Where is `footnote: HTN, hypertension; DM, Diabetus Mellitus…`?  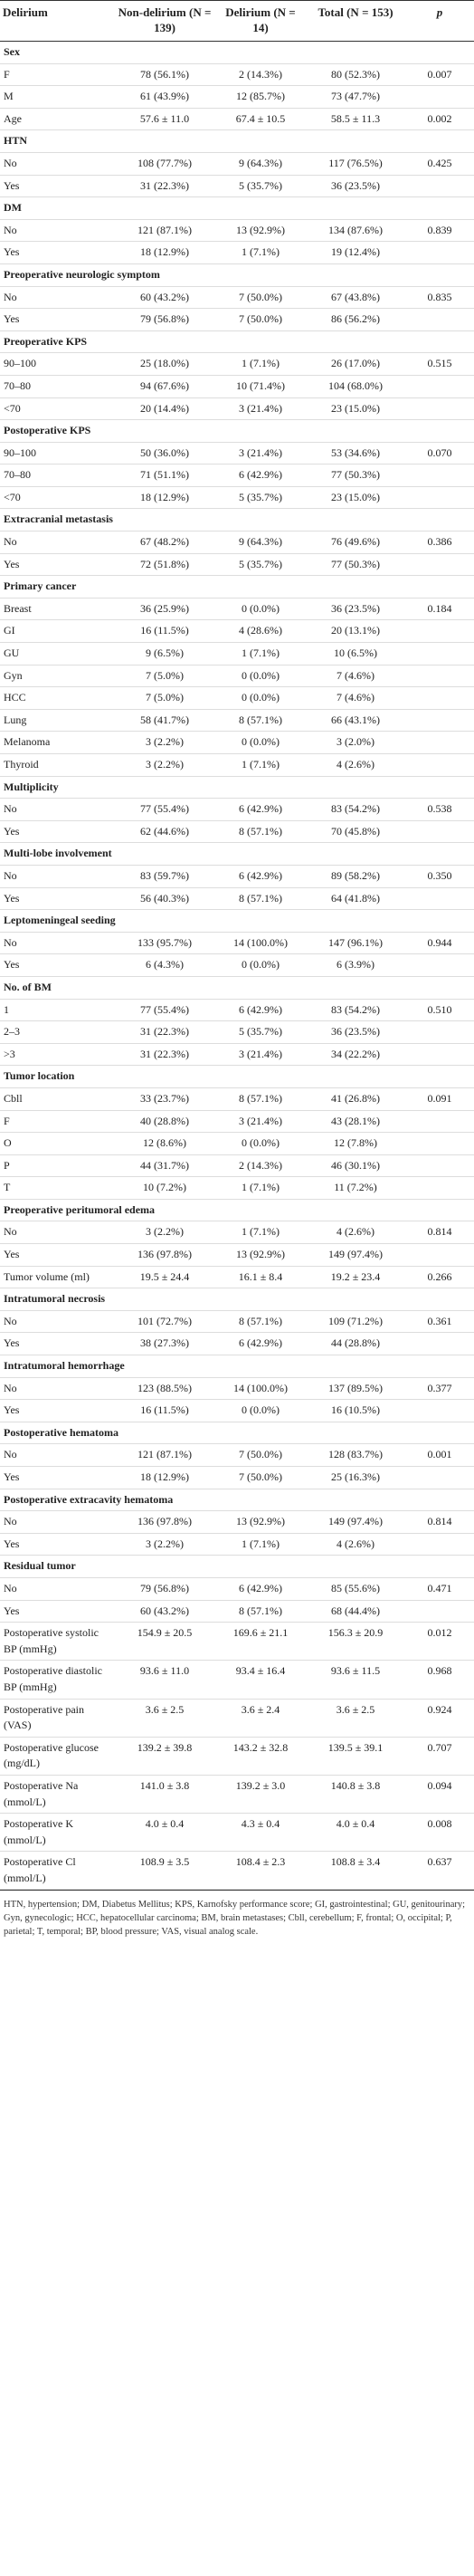 footnote: HTN, hypertension; DM, Diabetus Mellitus… is located at coordinates (237, 1914).